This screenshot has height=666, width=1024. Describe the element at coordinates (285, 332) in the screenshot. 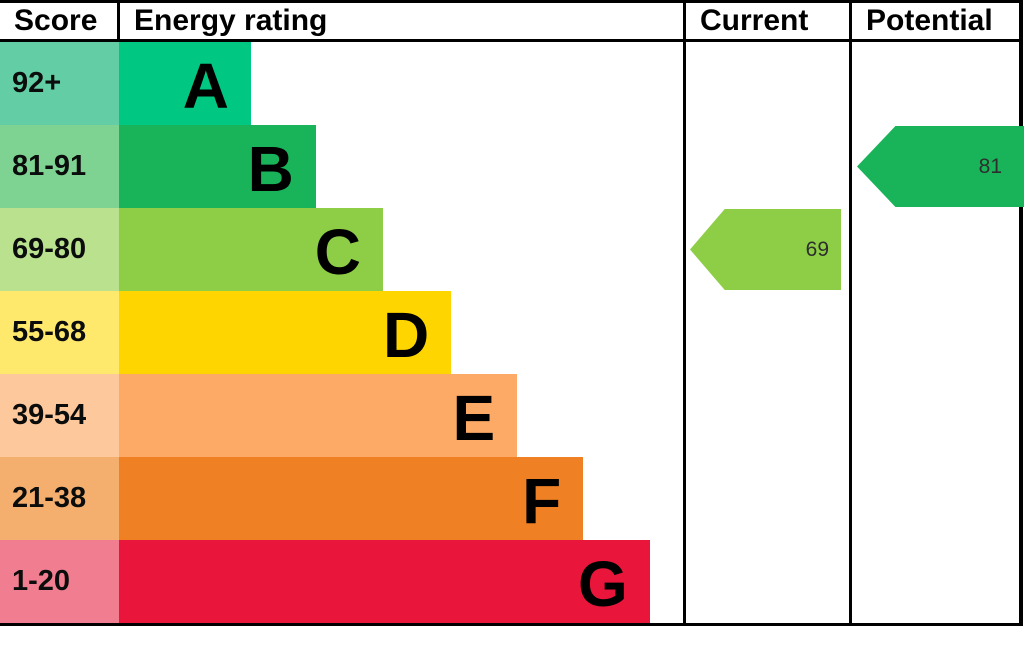

I see `rating-bar-d: D` at that location.